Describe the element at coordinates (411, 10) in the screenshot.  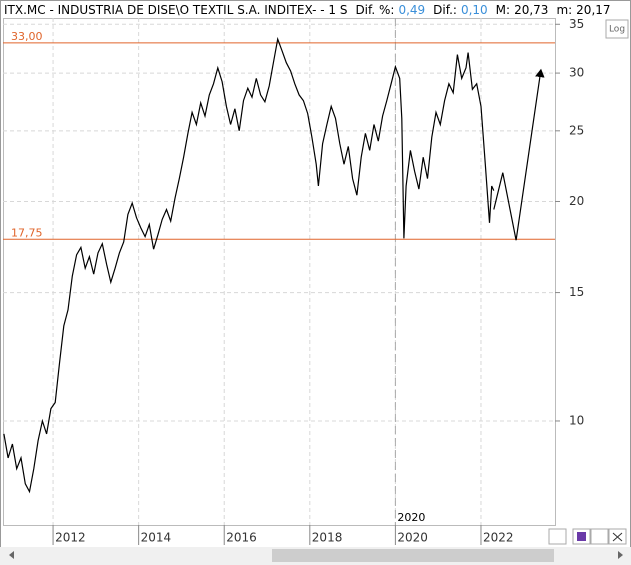
I see `stat-value: 0,49` at that location.